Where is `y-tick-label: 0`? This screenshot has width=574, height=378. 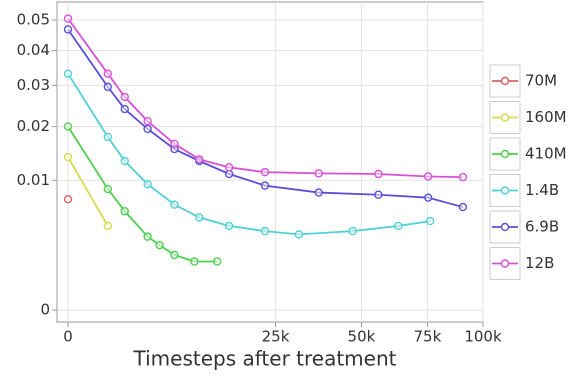
y-tick-label: 0 is located at coordinates (45, 310).